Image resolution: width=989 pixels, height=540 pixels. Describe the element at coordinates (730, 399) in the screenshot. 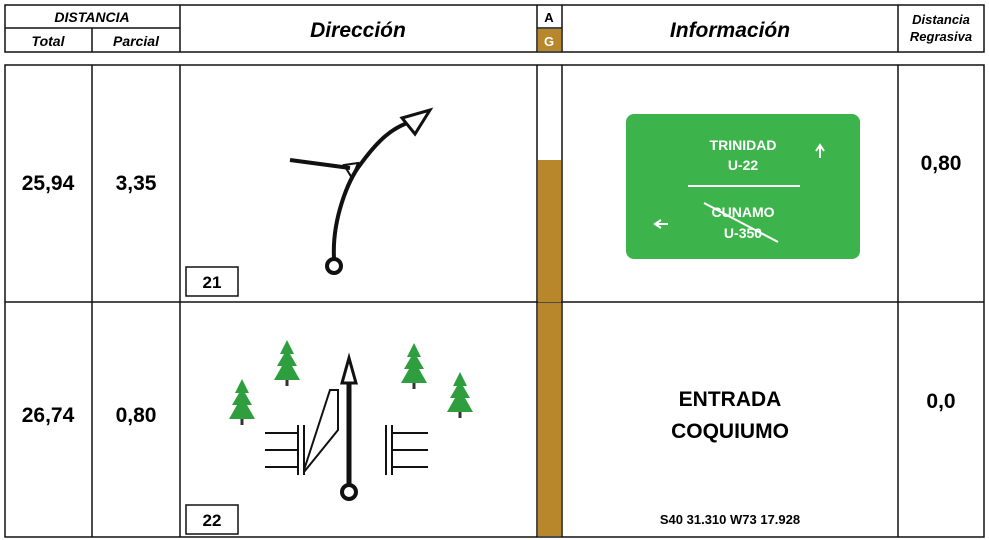

I see `info-text: ENTRADA` at that location.